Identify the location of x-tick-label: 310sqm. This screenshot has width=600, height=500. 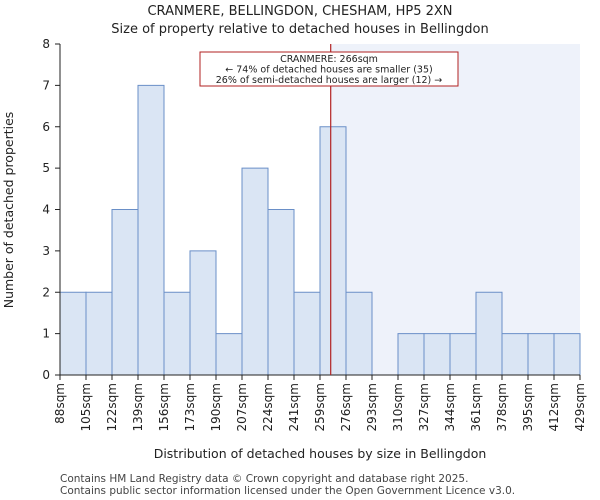
(398, 407).